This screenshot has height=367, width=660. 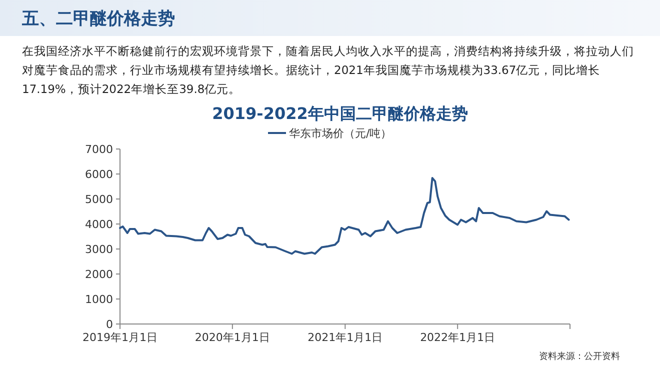 I want to click on y-tick-label: 4000, so click(x=99, y=224).